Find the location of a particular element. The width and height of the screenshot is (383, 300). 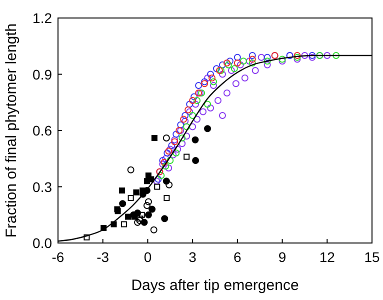

x-tick-label: 15 is located at coordinates (372, 257).